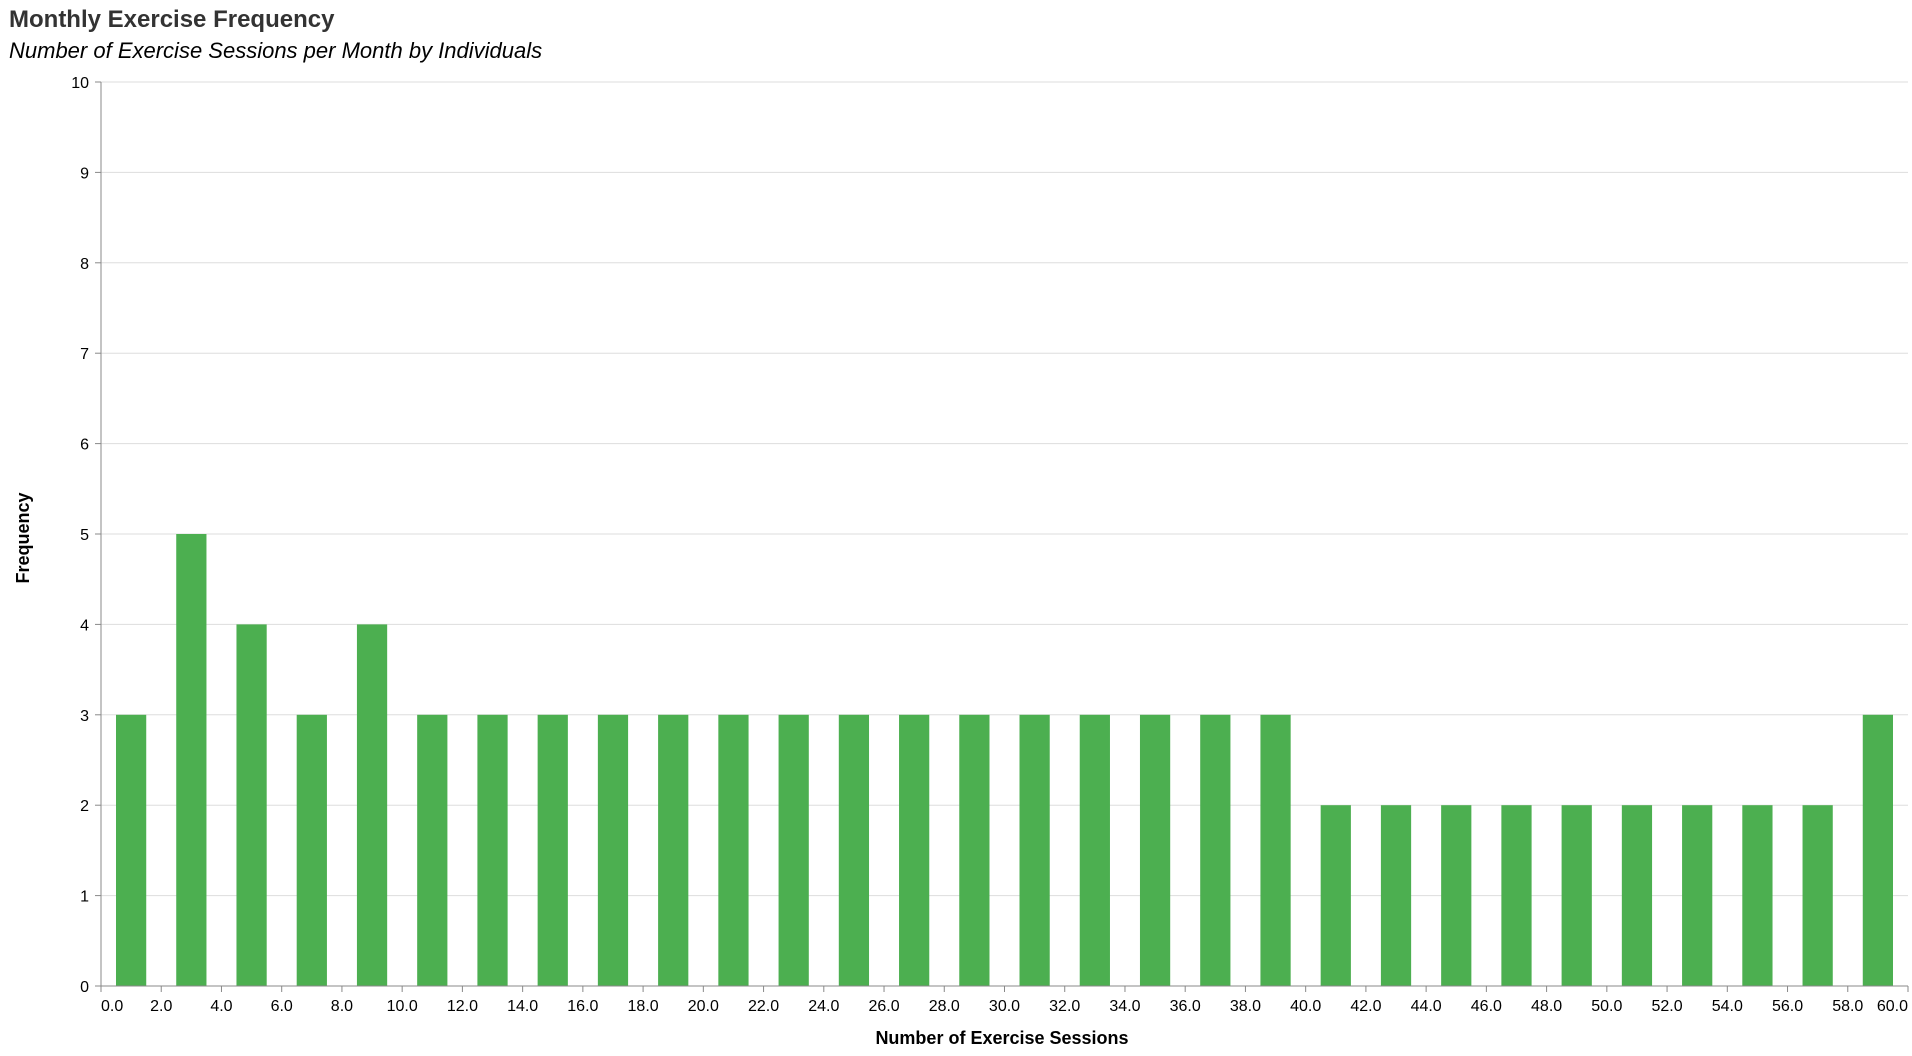 This screenshot has height=1056, width=1912. Describe the element at coordinates (1305, 1006) in the screenshot. I see `x-tick-label: 40.0` at that location.